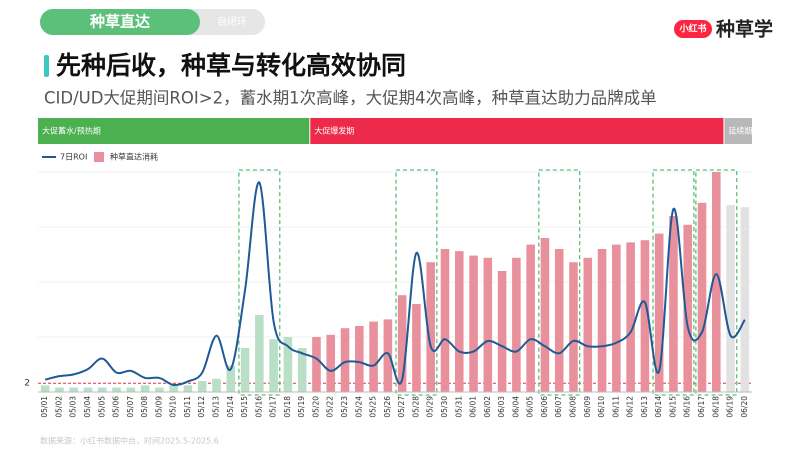 The height and width of the screenshot is (450, 799). What do you see at coordinates (73, 407) in the screenshot?
I see `x-tick-label: 05/03` at bounding box center [73, 407].